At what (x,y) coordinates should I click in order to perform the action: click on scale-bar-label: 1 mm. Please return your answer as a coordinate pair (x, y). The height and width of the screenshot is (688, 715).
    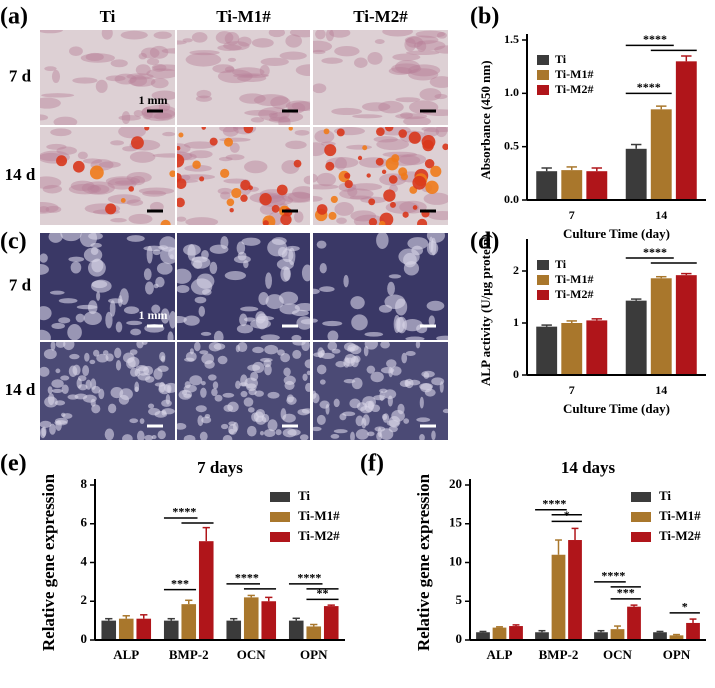
    Looking at the image, I should click on (153, 100).